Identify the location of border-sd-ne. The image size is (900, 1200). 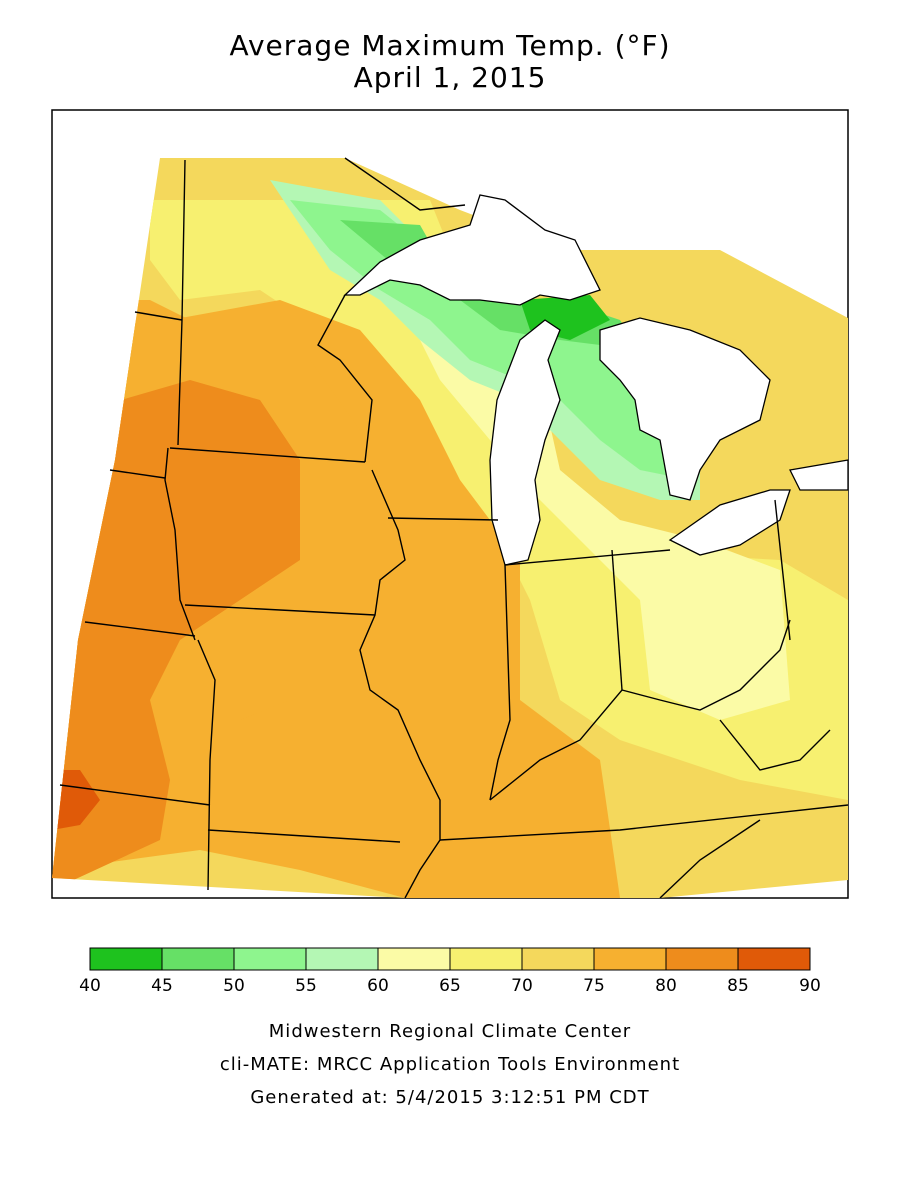
(137, 474).